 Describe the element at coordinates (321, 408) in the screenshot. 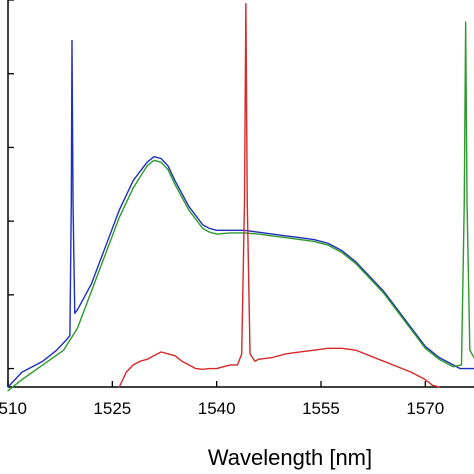

I see `x-tick-label: 1555` at that location.